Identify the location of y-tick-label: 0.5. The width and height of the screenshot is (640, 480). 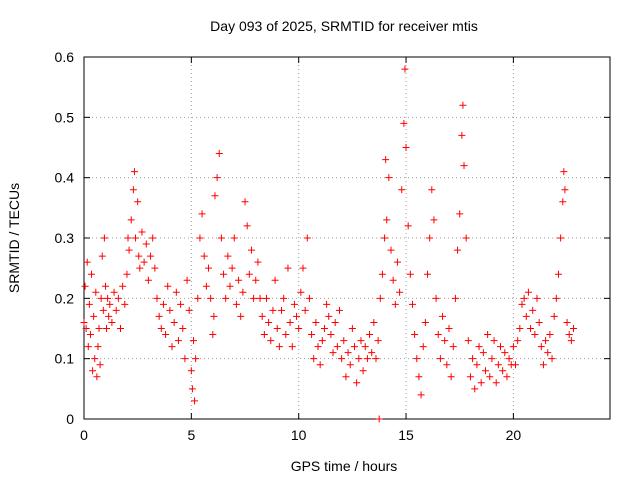
(65, 117).